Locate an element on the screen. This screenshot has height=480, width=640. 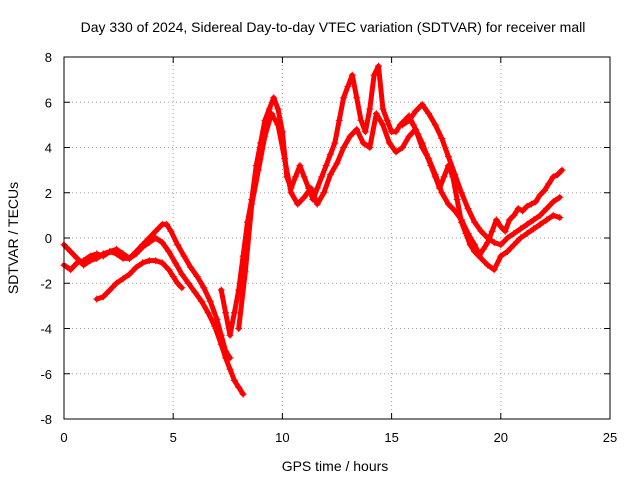
y-axis-tick-labels: -8 -6 -4 -2 0 2 4 6 8 is located at coordinates (46, 238).